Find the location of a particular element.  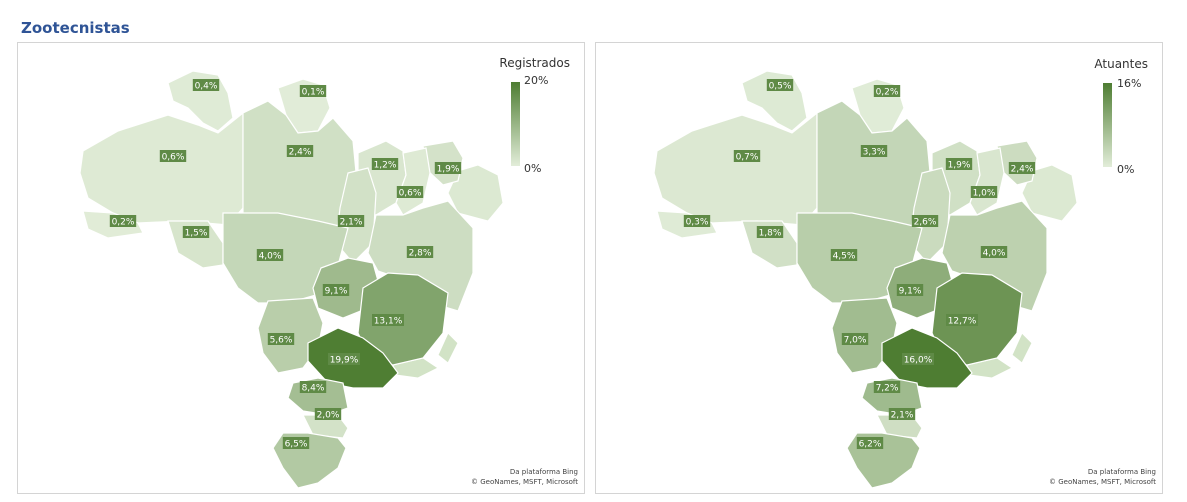

data-label-ac: 0,3% is located at coordinates (697, 223).